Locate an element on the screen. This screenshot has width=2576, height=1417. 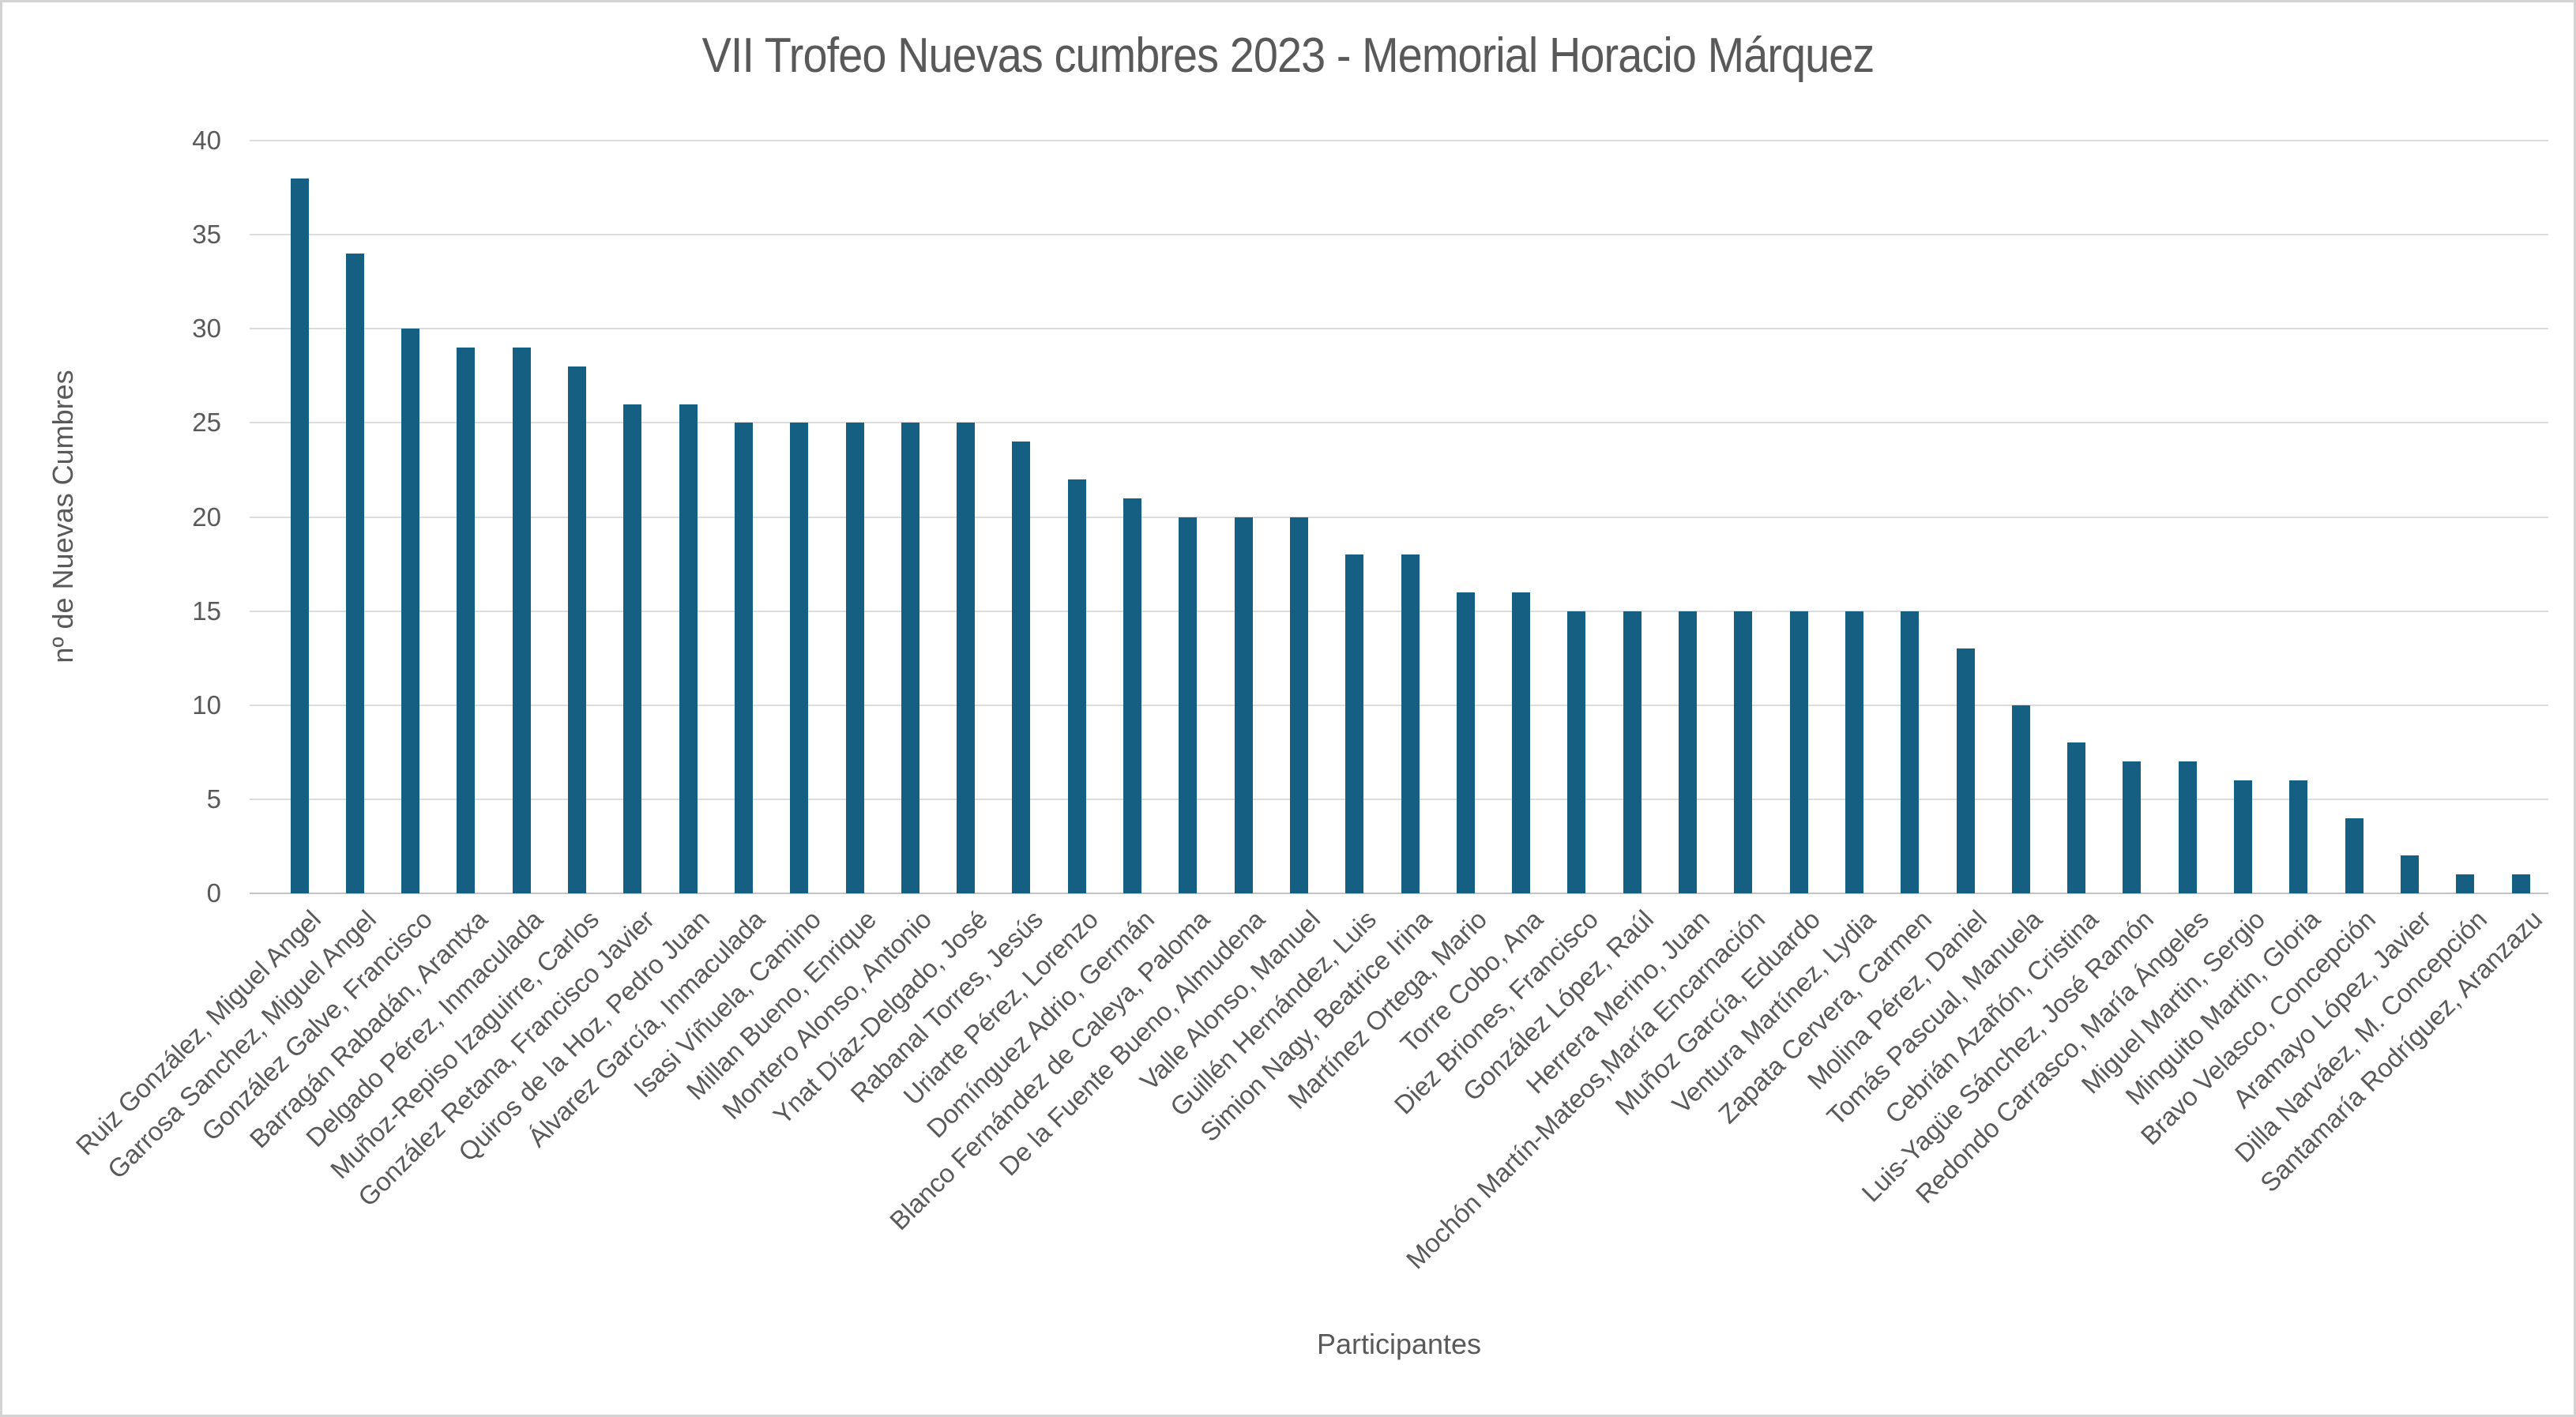
y-tick-label-10: 10 is located at coordinates (206, 705).